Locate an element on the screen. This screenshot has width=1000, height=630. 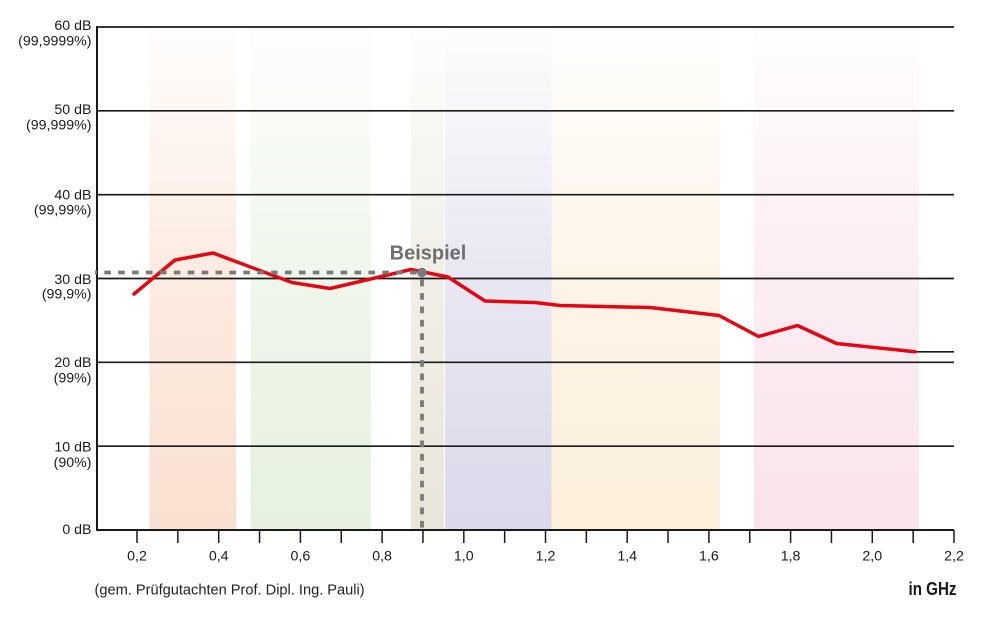
svg-text: (99,99%) is located at coordinates (63, 210).